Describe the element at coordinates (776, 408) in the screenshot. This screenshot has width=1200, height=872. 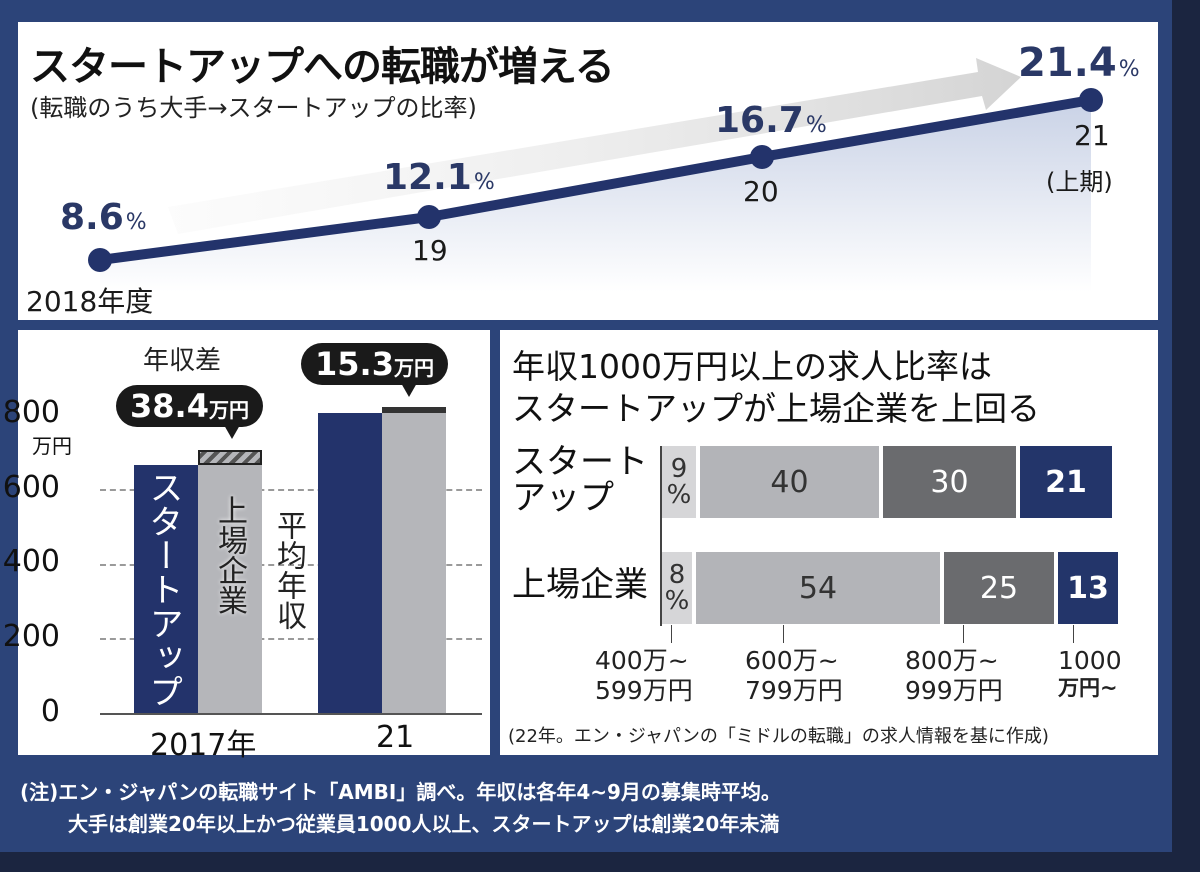
I see `job-chart-title-line2: スタートアップが上場企業を上回る` at that location.